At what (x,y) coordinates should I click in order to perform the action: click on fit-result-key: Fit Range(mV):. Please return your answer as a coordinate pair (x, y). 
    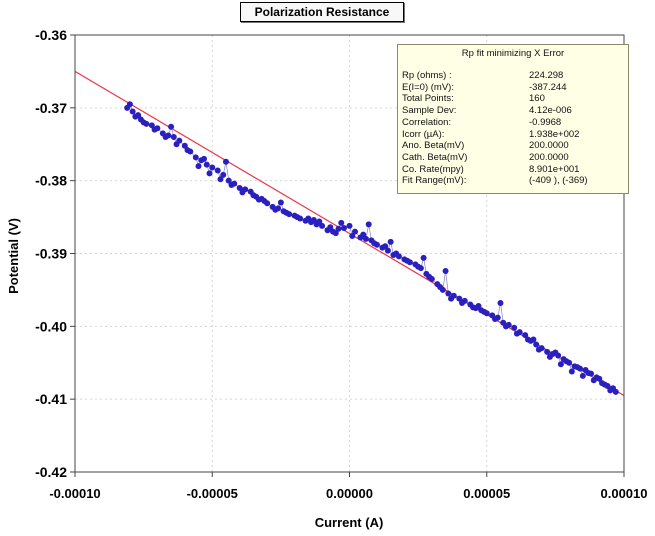
    Looking at the image, I should click on (434, 181).